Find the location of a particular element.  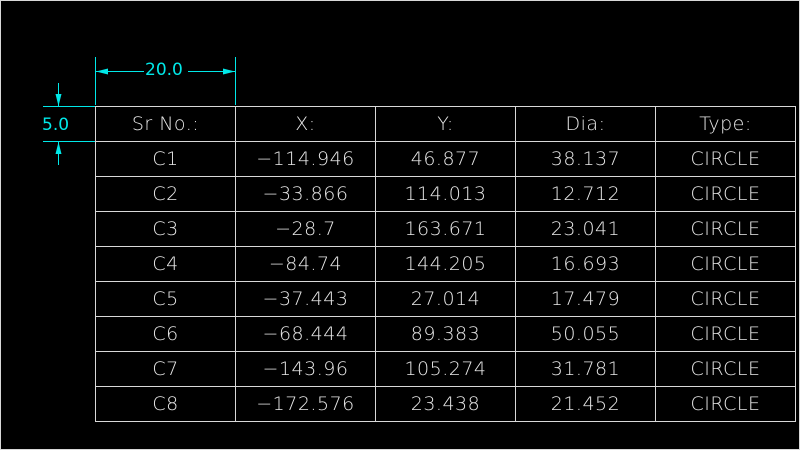

table-header-row: Sr No.: X: Y: Dia: Type: is located at coordinates (445, 124).